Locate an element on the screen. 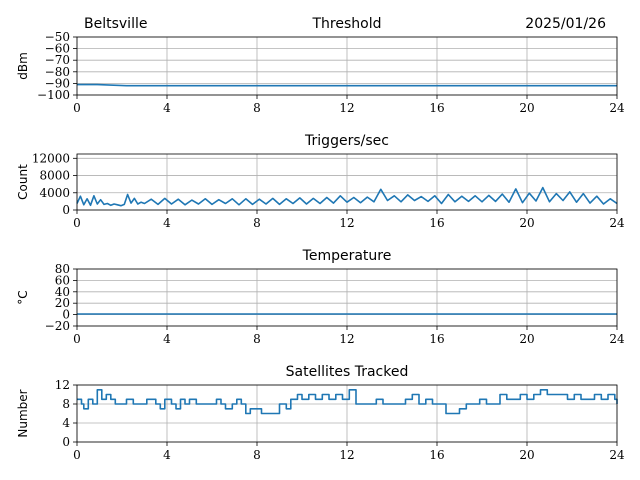 This screenshot has height=480, width=640. y-tick-label: −60 is located at coordinates (57, 49).